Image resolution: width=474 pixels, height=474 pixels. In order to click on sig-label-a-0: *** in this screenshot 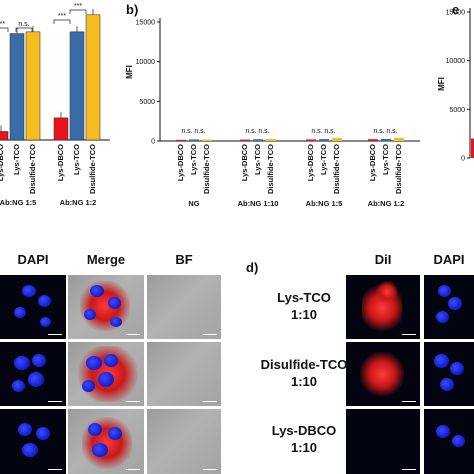, I will do `click(2, 24)`.